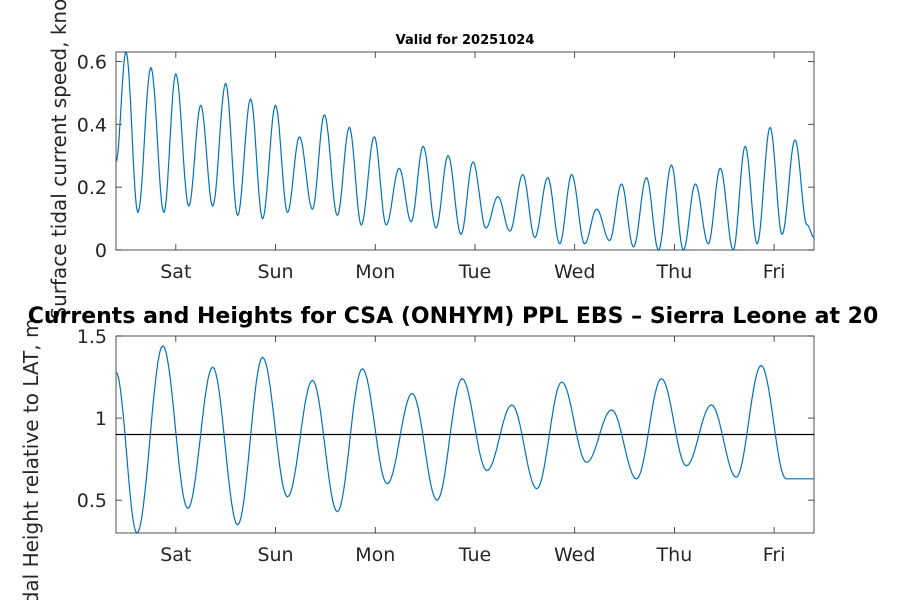 Image resolution: width=900 pixels, height=600 pixels. What do you see at coordinates (465, 40) in the screenshot?
I see `current-chart-title: Valid for 20251024` at bounding box center [465, 40].